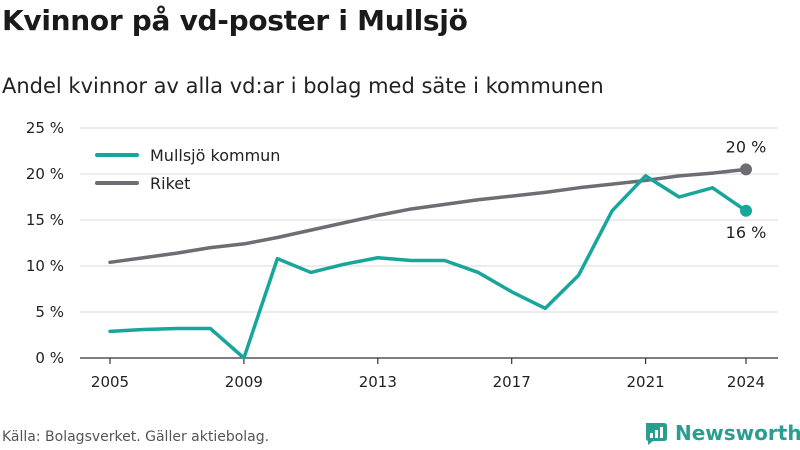  Describe the element at coordinates (215, 155) in the screenshot. I see `legend-mullsjo-label: Mullsjö kommun` at that location.